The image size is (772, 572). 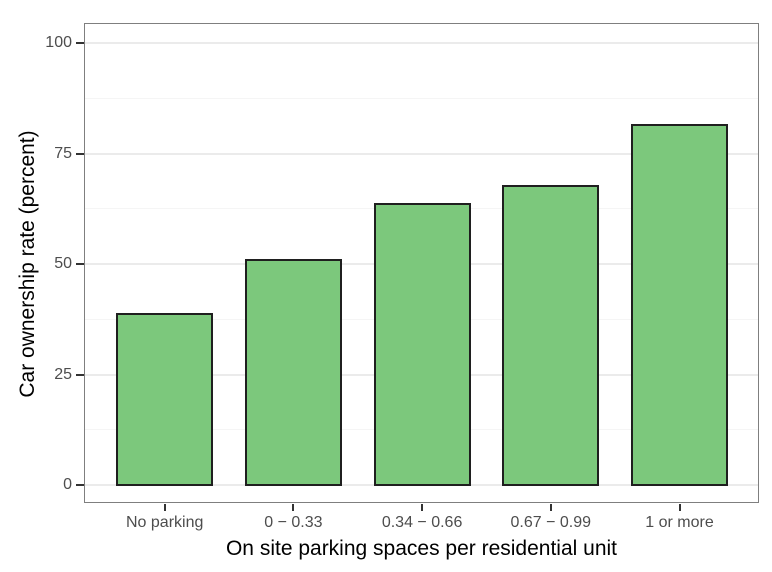 I want to click on x-tick-label: 0 − 0.33, so click(x=293, y=522).